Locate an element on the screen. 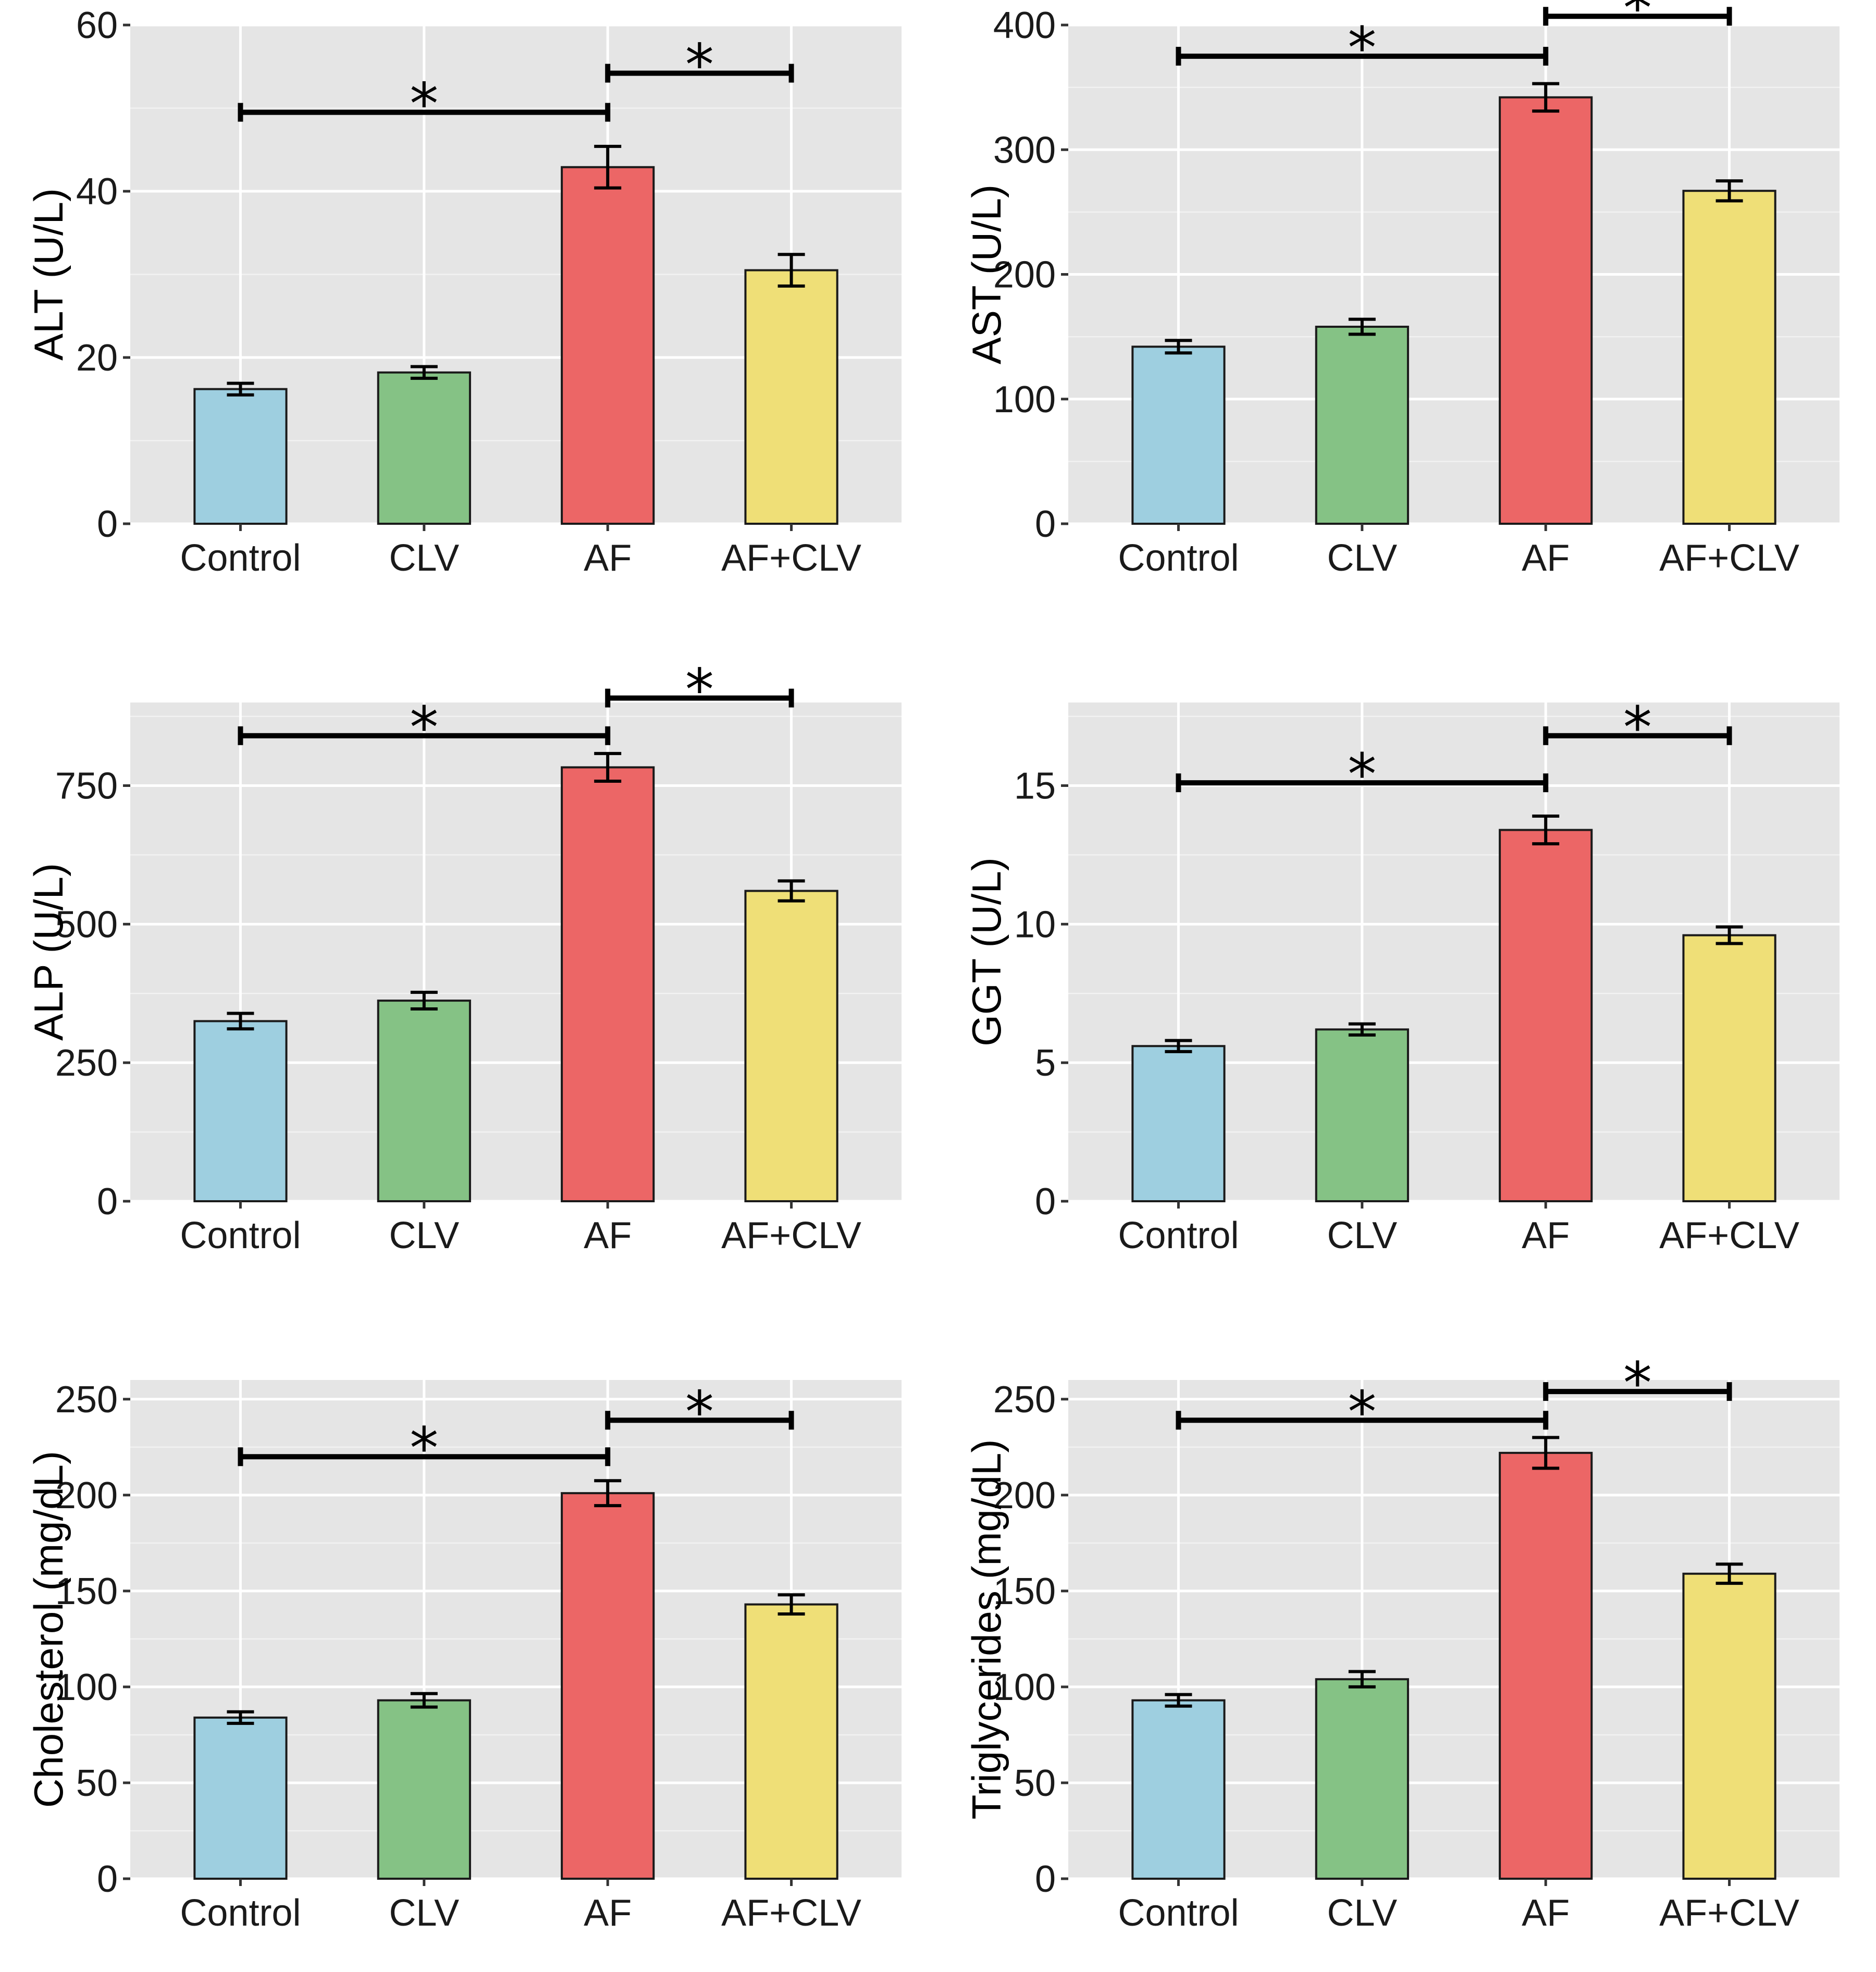 This screenshot has width=1876, height=1972. y-axis-title: GGT (U/L) is located at coordinates (986, 951).